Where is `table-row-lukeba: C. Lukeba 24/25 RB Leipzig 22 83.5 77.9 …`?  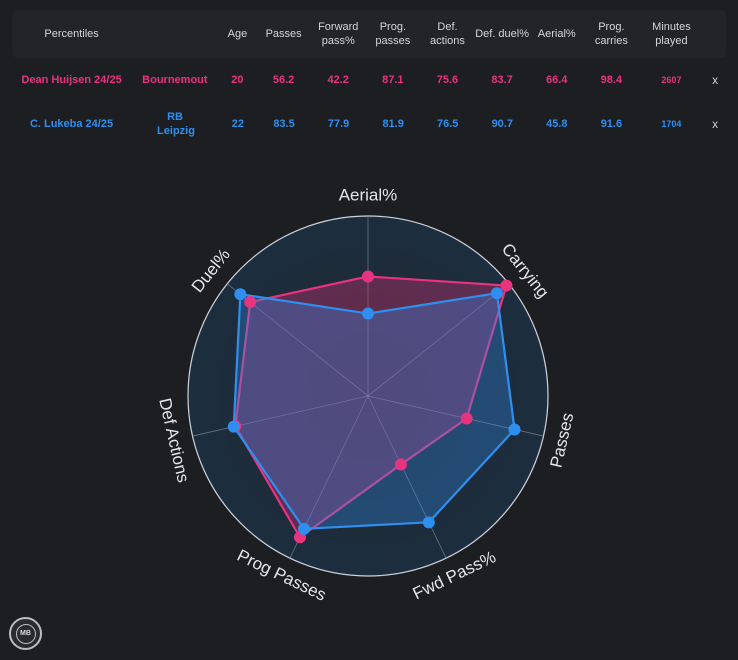 table-row-lukeba: C. Lukeba 24/25 RB Leipzig 22 83.5 77.9 … is located at coordinates (369, 124).